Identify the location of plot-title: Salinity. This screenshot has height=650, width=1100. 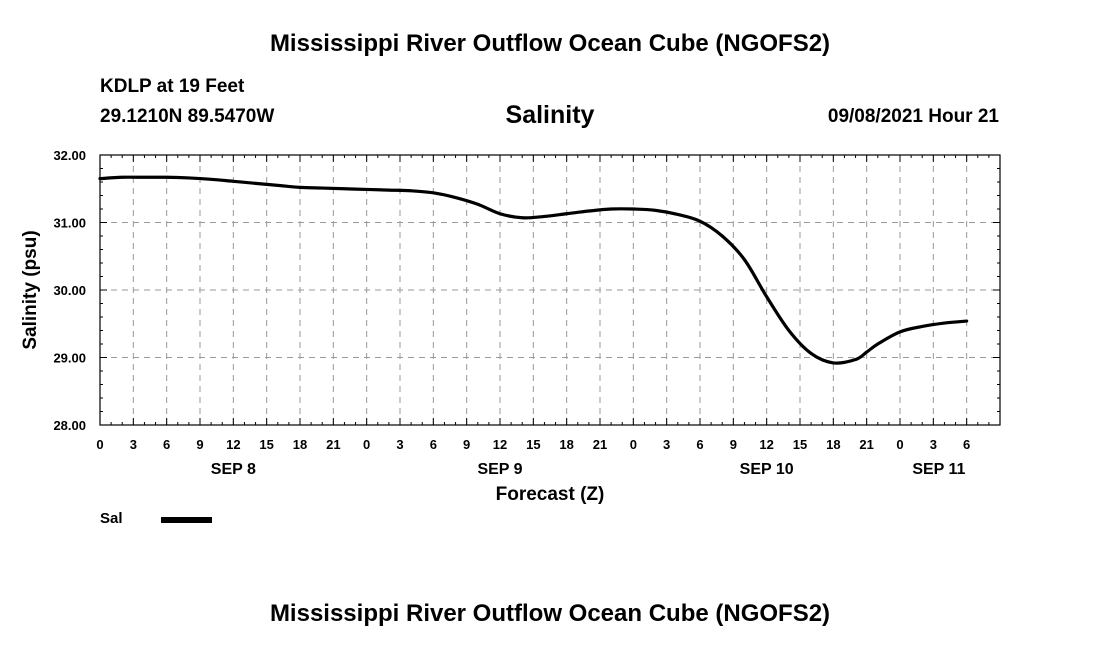
(550, 115).